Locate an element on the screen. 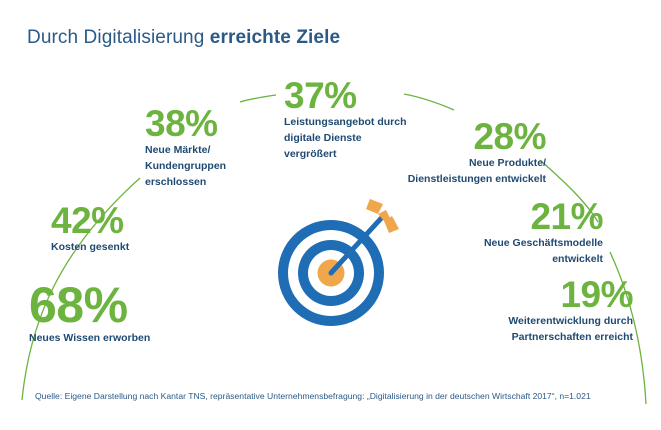 The image size is (661, 430). category-label-line: Leistungsangebot durch is located at coordinates (345, 122).